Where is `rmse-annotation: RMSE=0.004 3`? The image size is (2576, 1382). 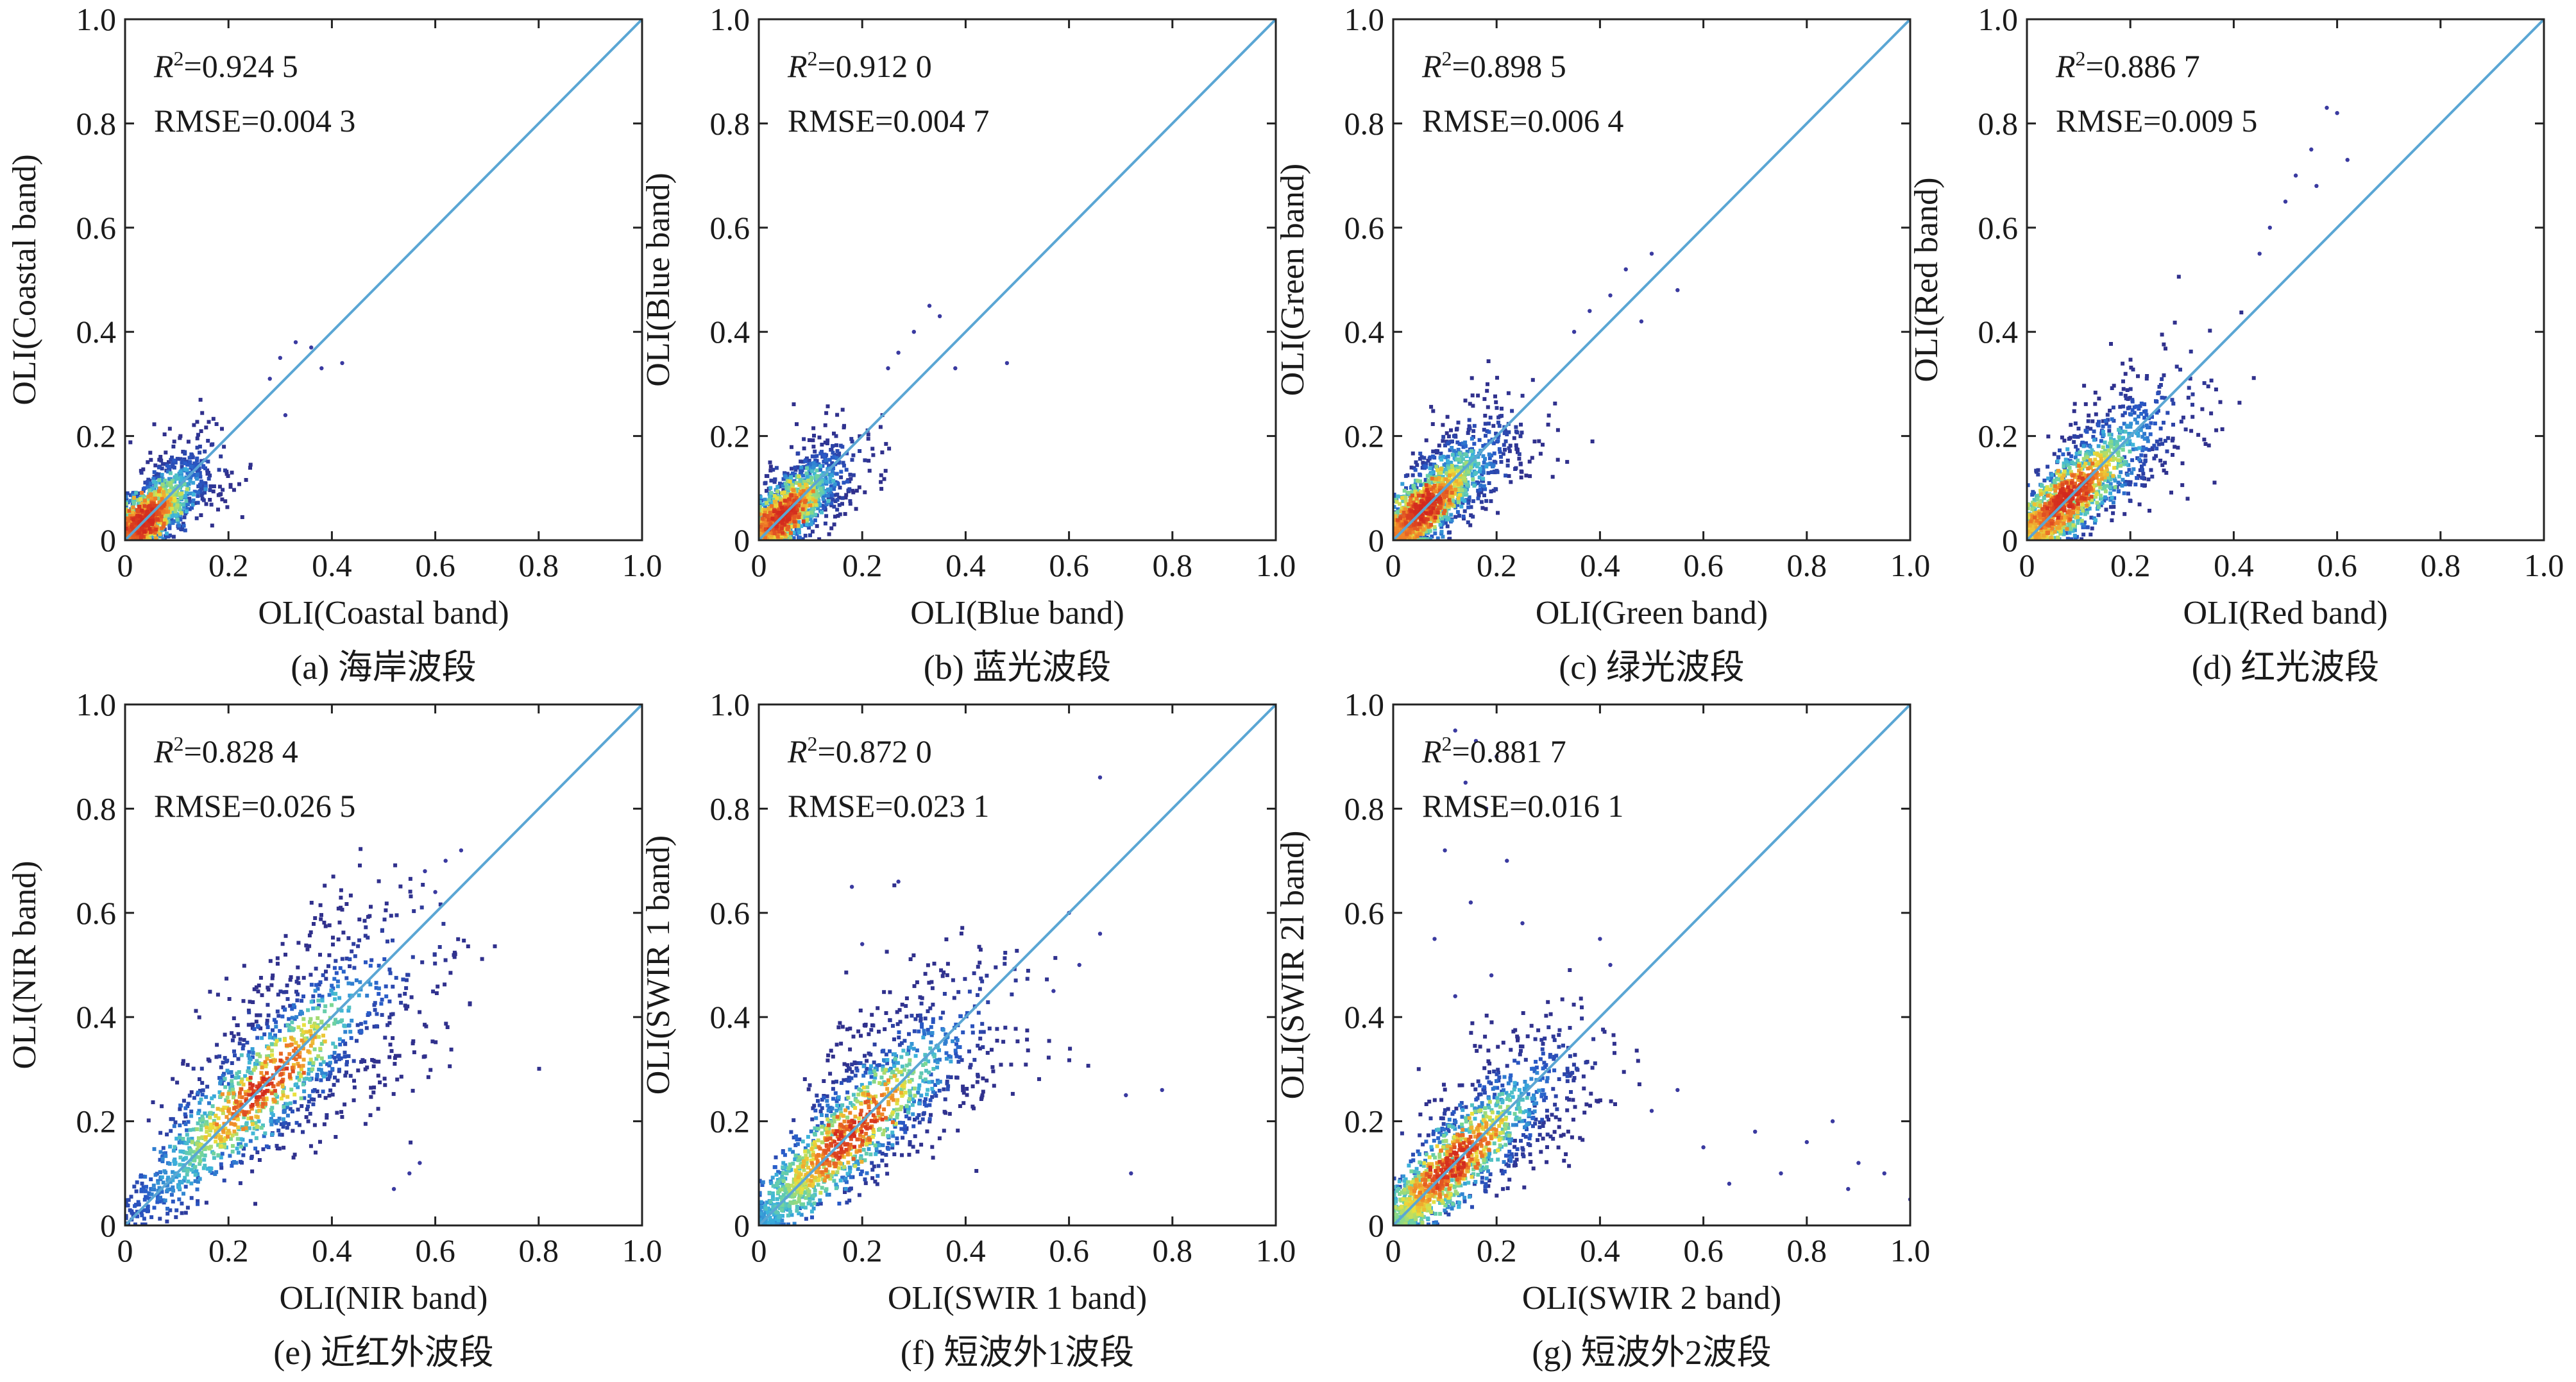
rmse-annotation: RMSE=0.004 3 is located at coordinates (254, 121).